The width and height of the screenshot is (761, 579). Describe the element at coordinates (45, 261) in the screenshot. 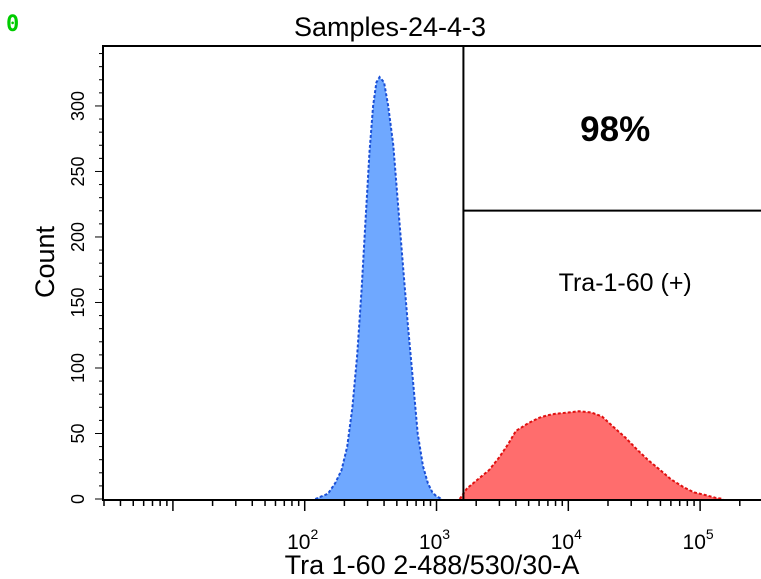

I see `y-axis-label: Count` at that location.